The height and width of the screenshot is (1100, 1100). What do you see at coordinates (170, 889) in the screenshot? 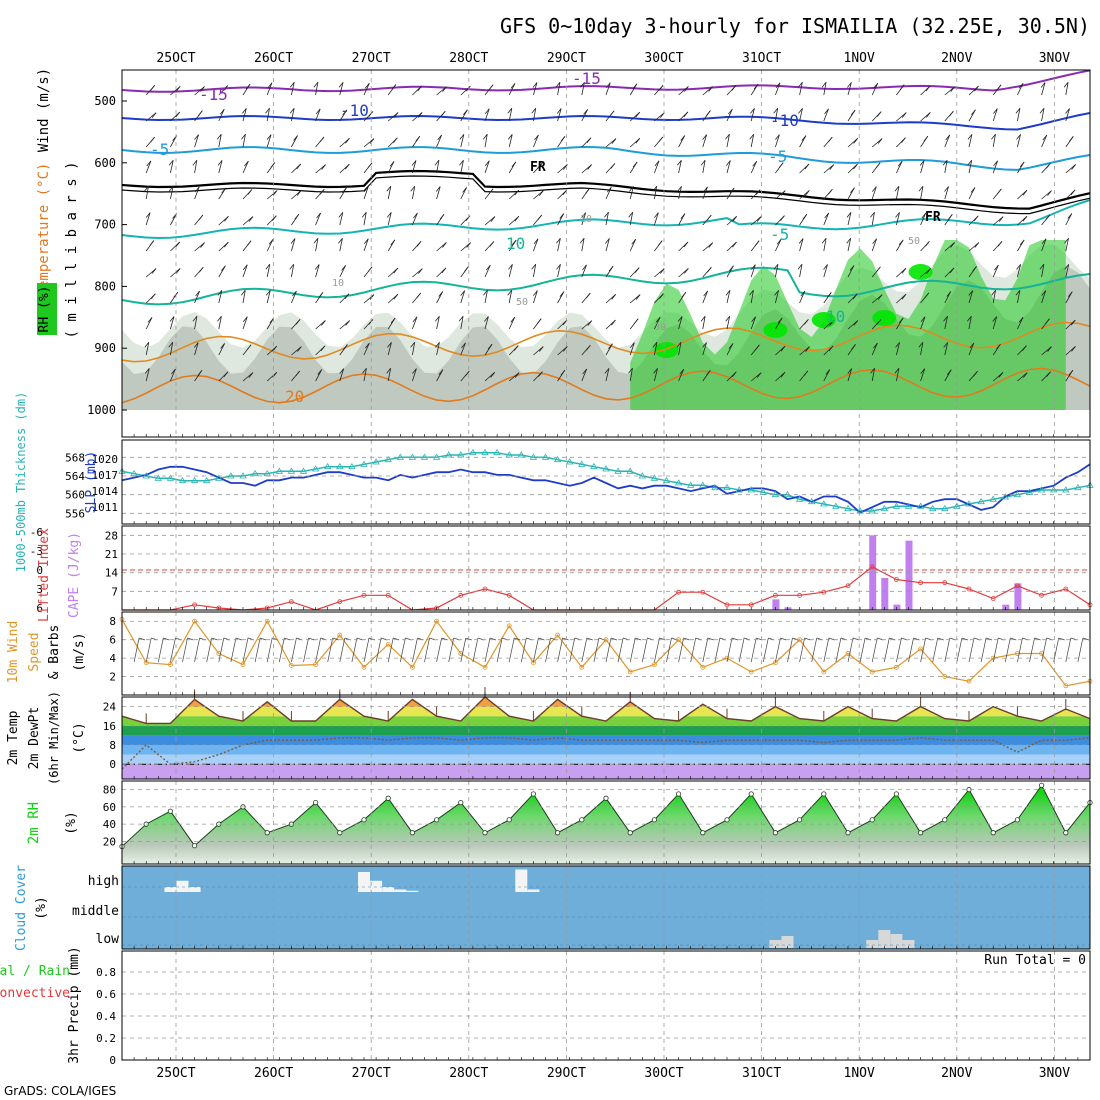
I see `cloud-high-bar` at bounding box center [170, 889].